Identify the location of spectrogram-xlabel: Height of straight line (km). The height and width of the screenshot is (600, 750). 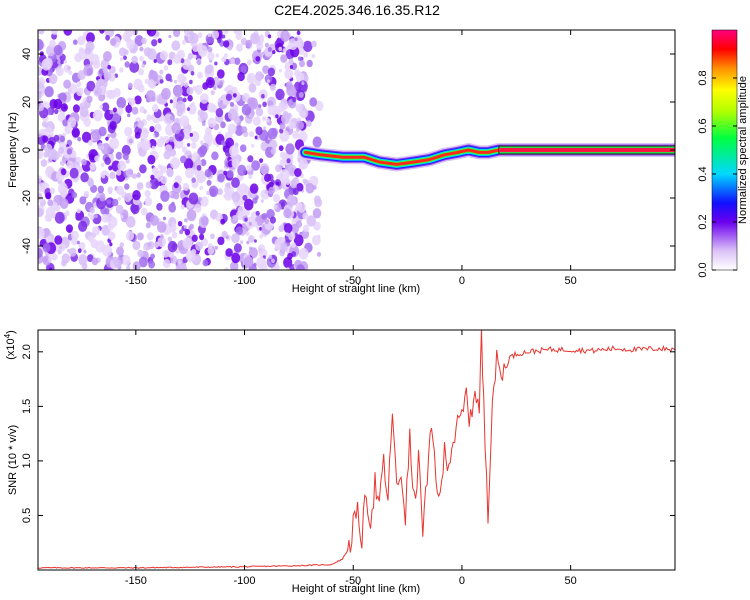
(356, 289).